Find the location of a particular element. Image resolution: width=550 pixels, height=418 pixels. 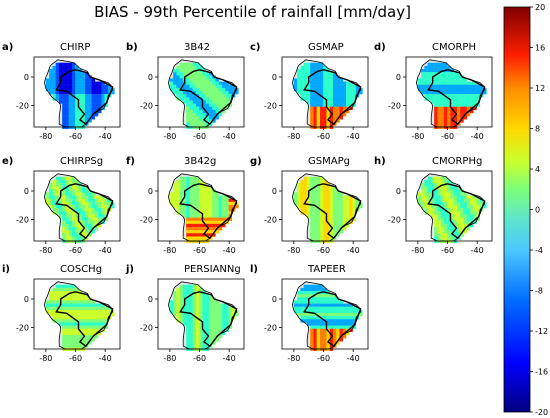

x-tick-label: -80 is located at coordinates (45, 358).